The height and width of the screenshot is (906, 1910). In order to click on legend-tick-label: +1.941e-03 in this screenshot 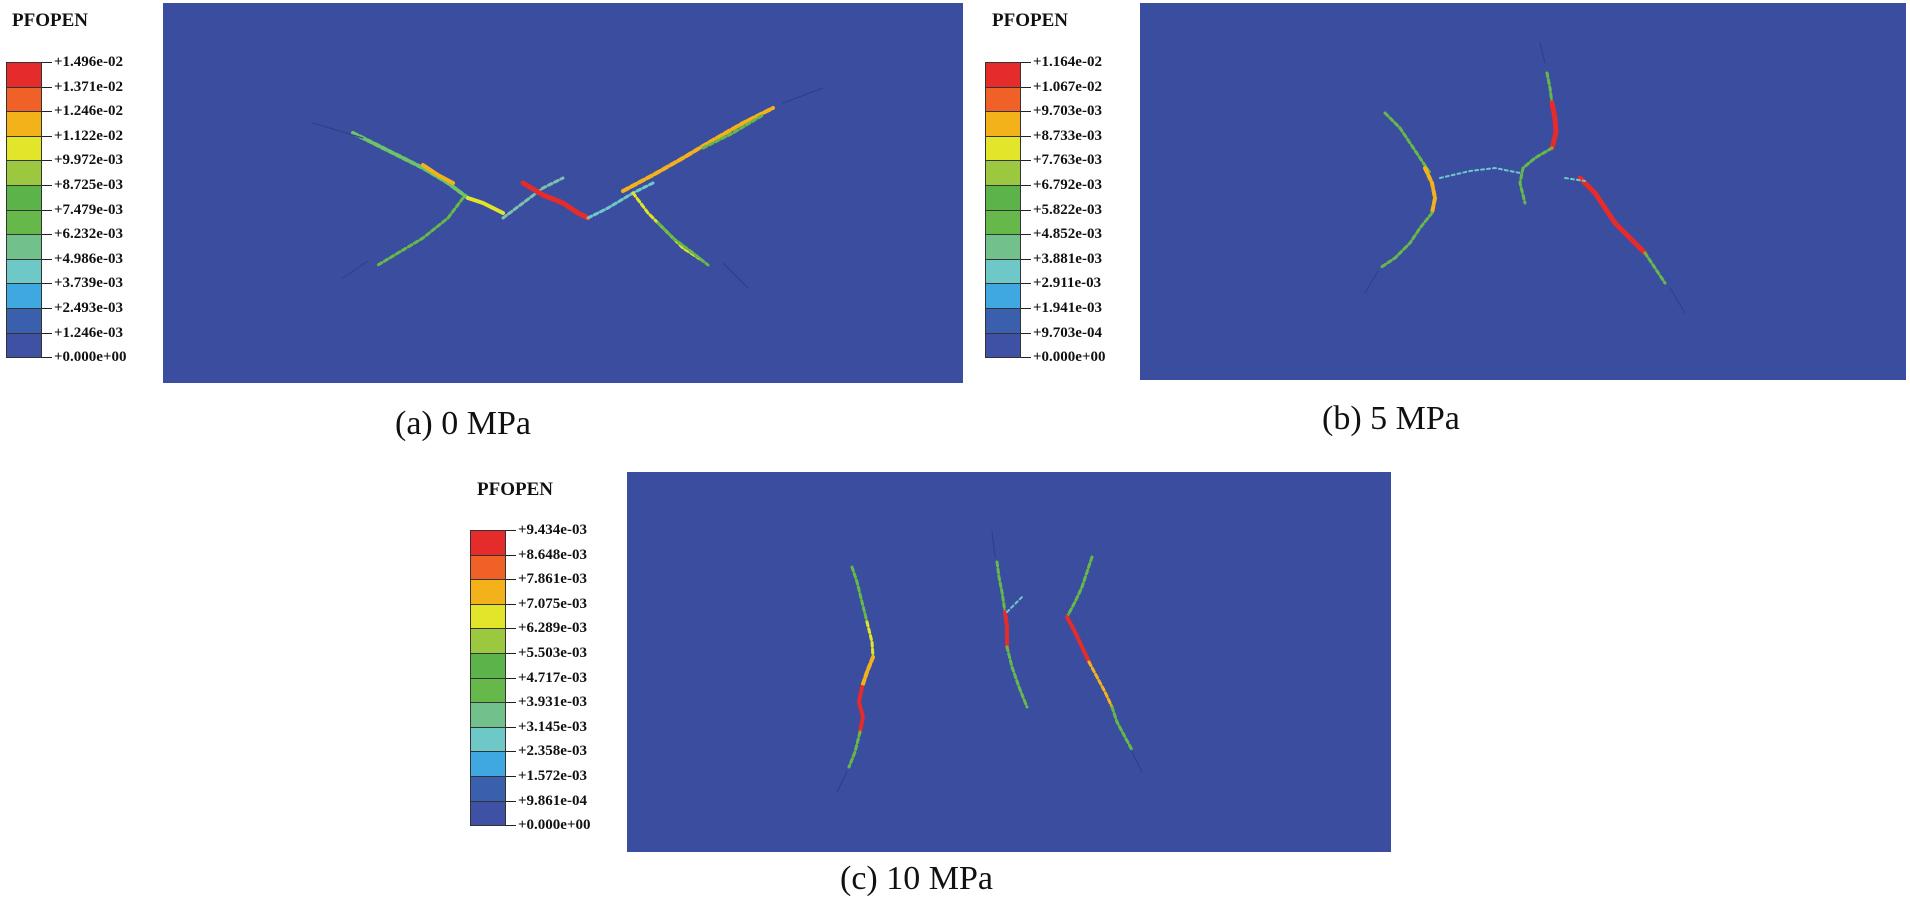, I will do `click(1067, 308)`.